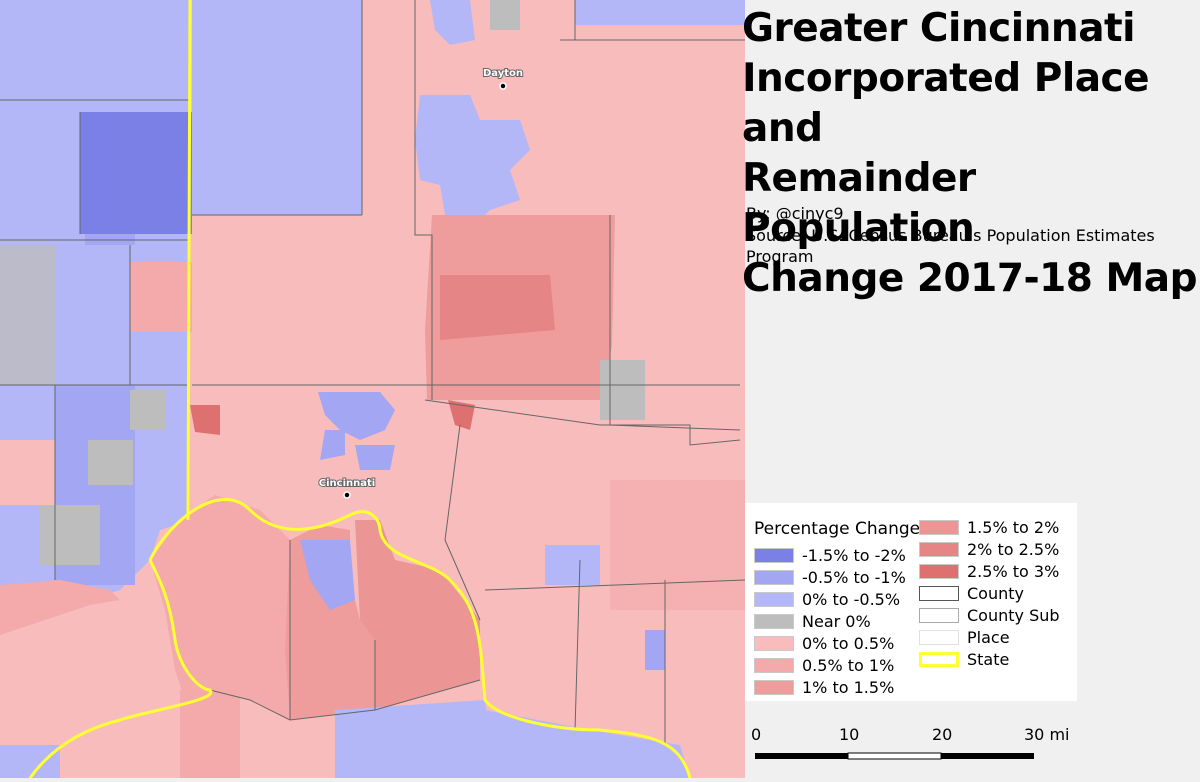 The width and height of the screenshot is (1200, 782). I want to click on legend-item: 2% to 2.5%, so click(989, 549).